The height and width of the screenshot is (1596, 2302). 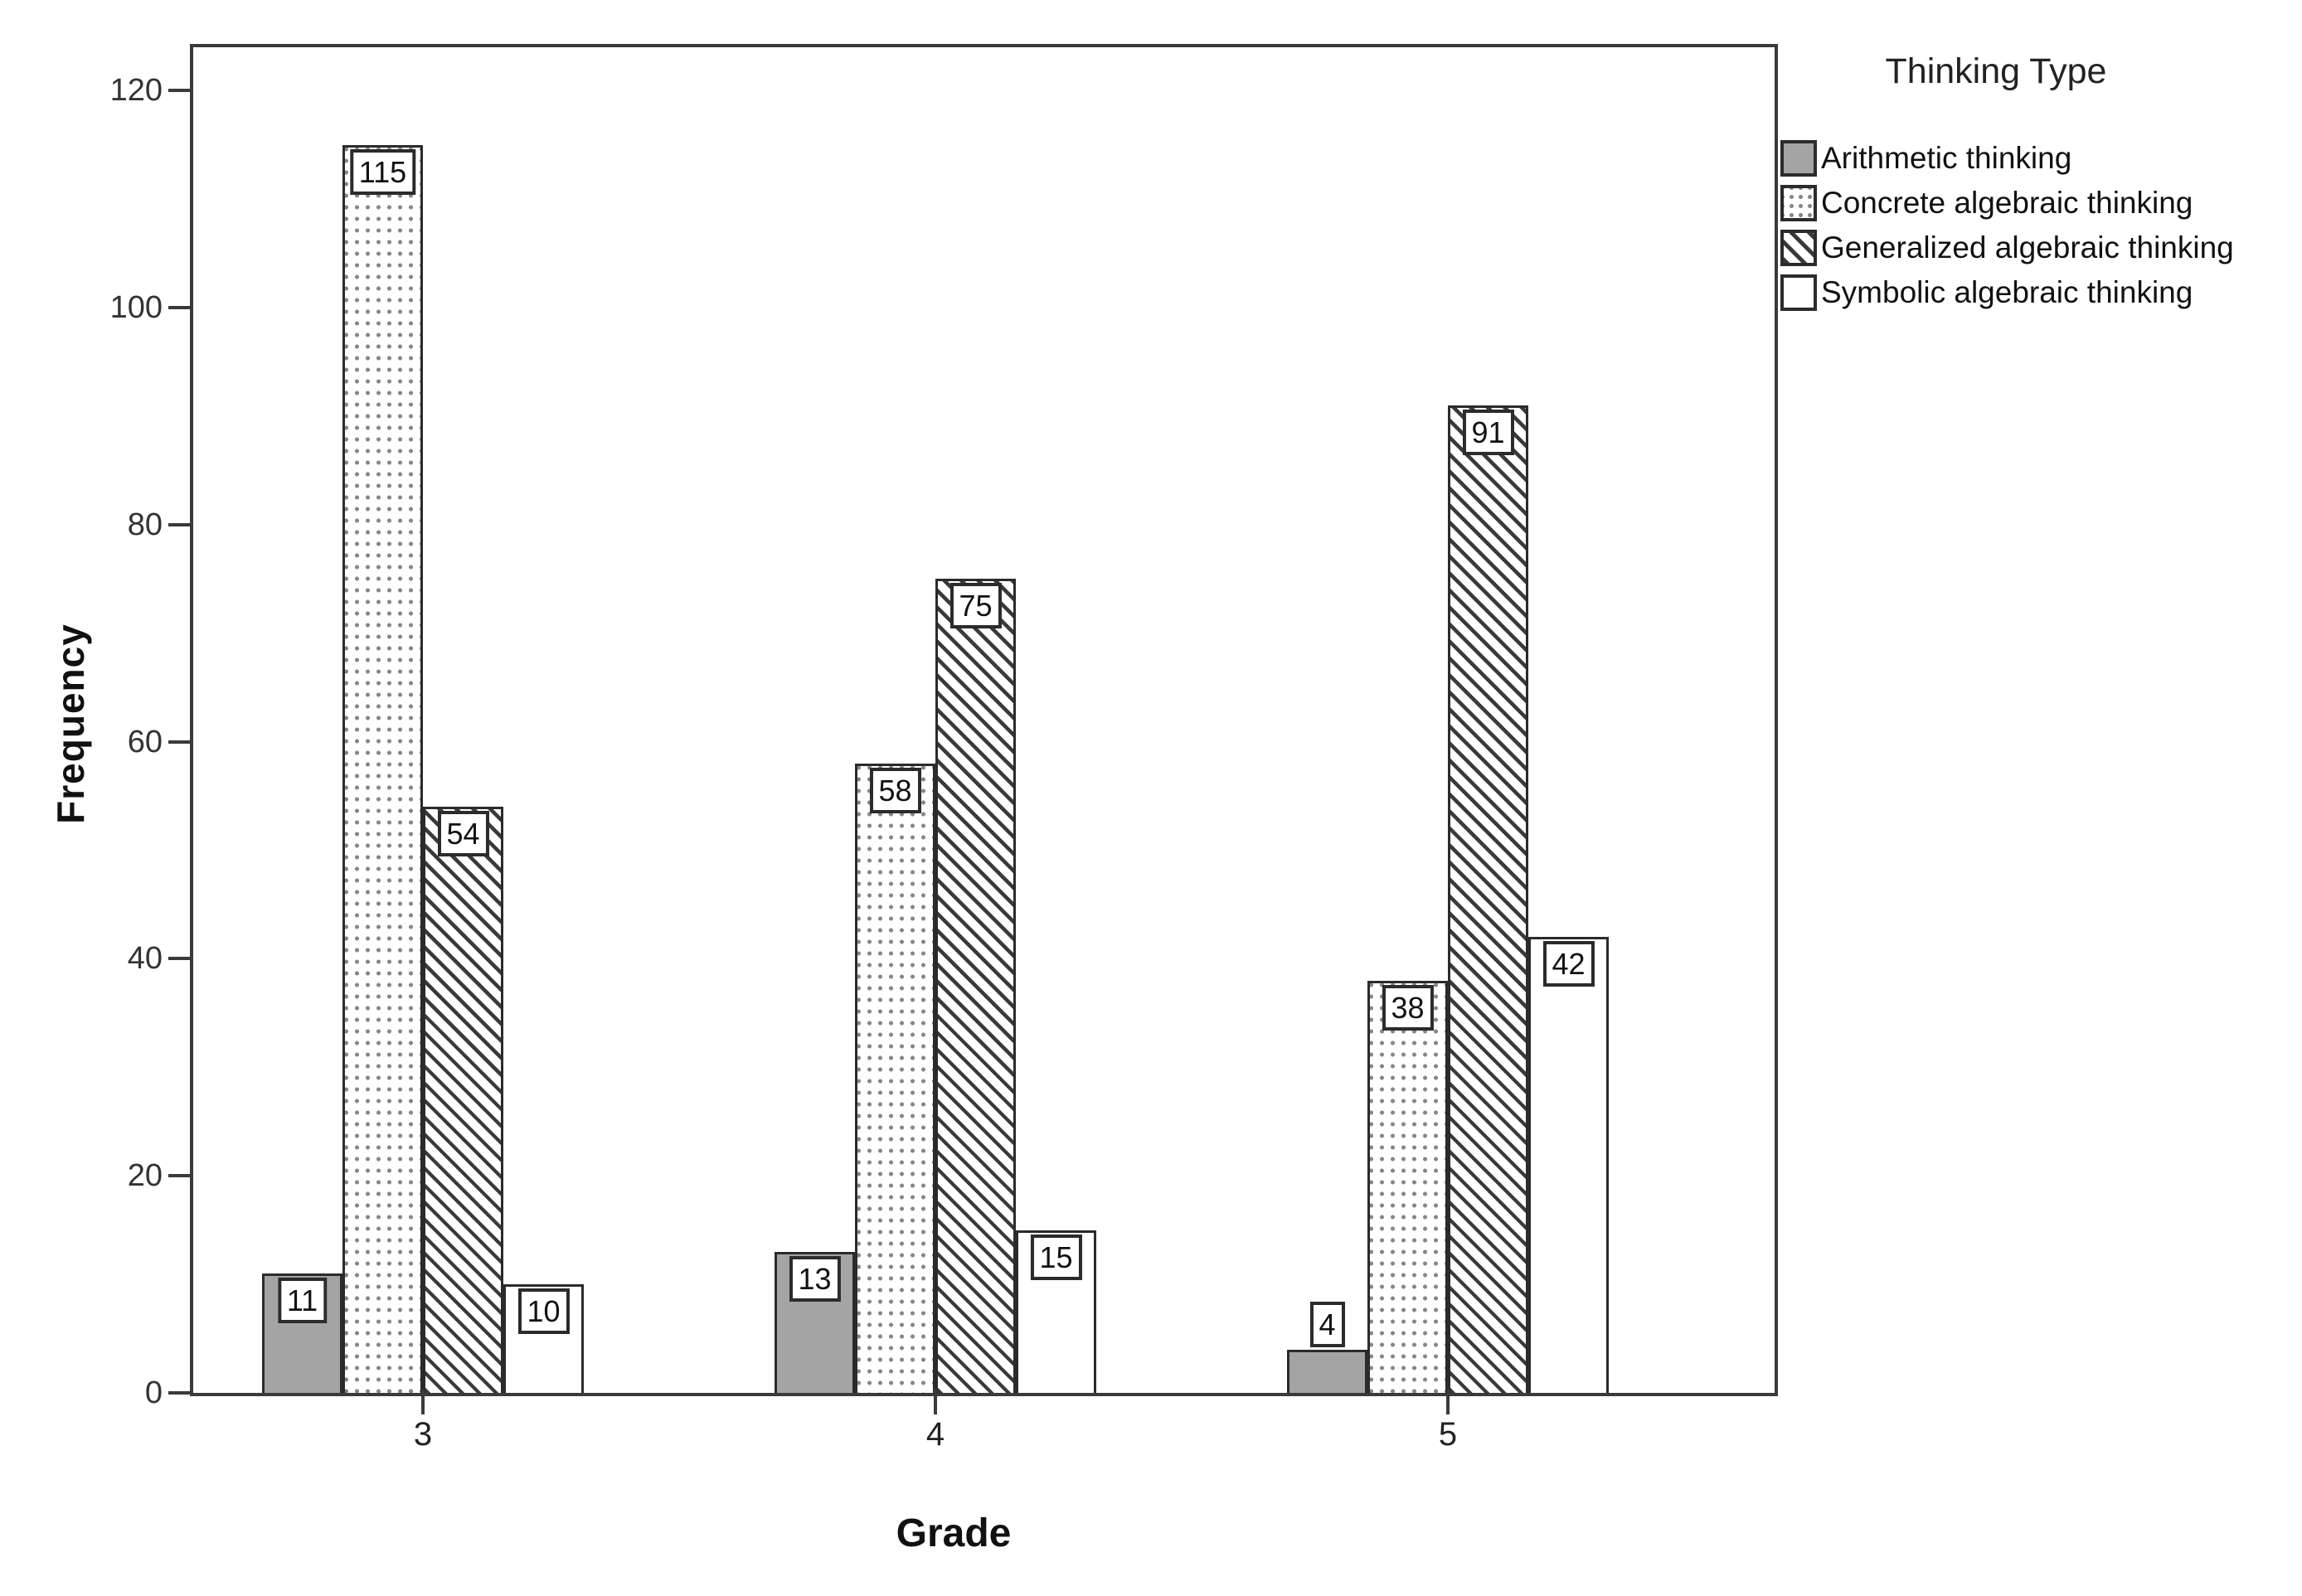 I want to click on x-axis-title: Grade, so click(x=954, y=1533).